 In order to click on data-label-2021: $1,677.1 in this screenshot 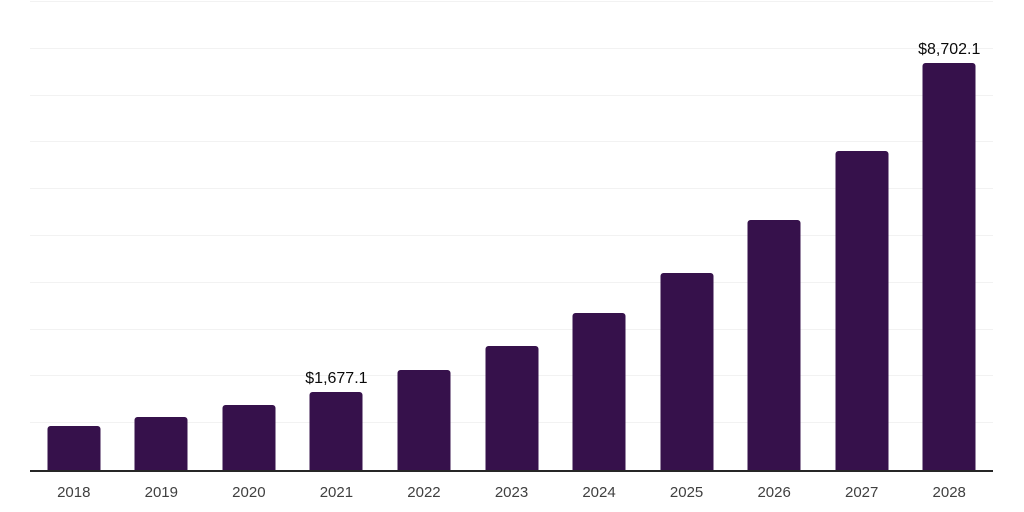, I will do `click(336, 378)`.